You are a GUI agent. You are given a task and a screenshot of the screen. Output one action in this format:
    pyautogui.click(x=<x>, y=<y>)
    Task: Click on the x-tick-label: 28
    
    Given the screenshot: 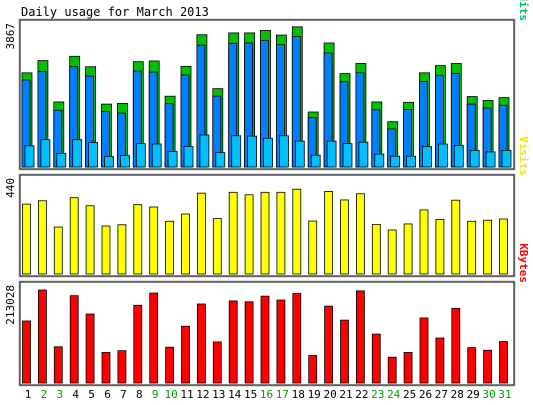 What is the action you would take?
    pyautogui.click(x=457, y=394)
    